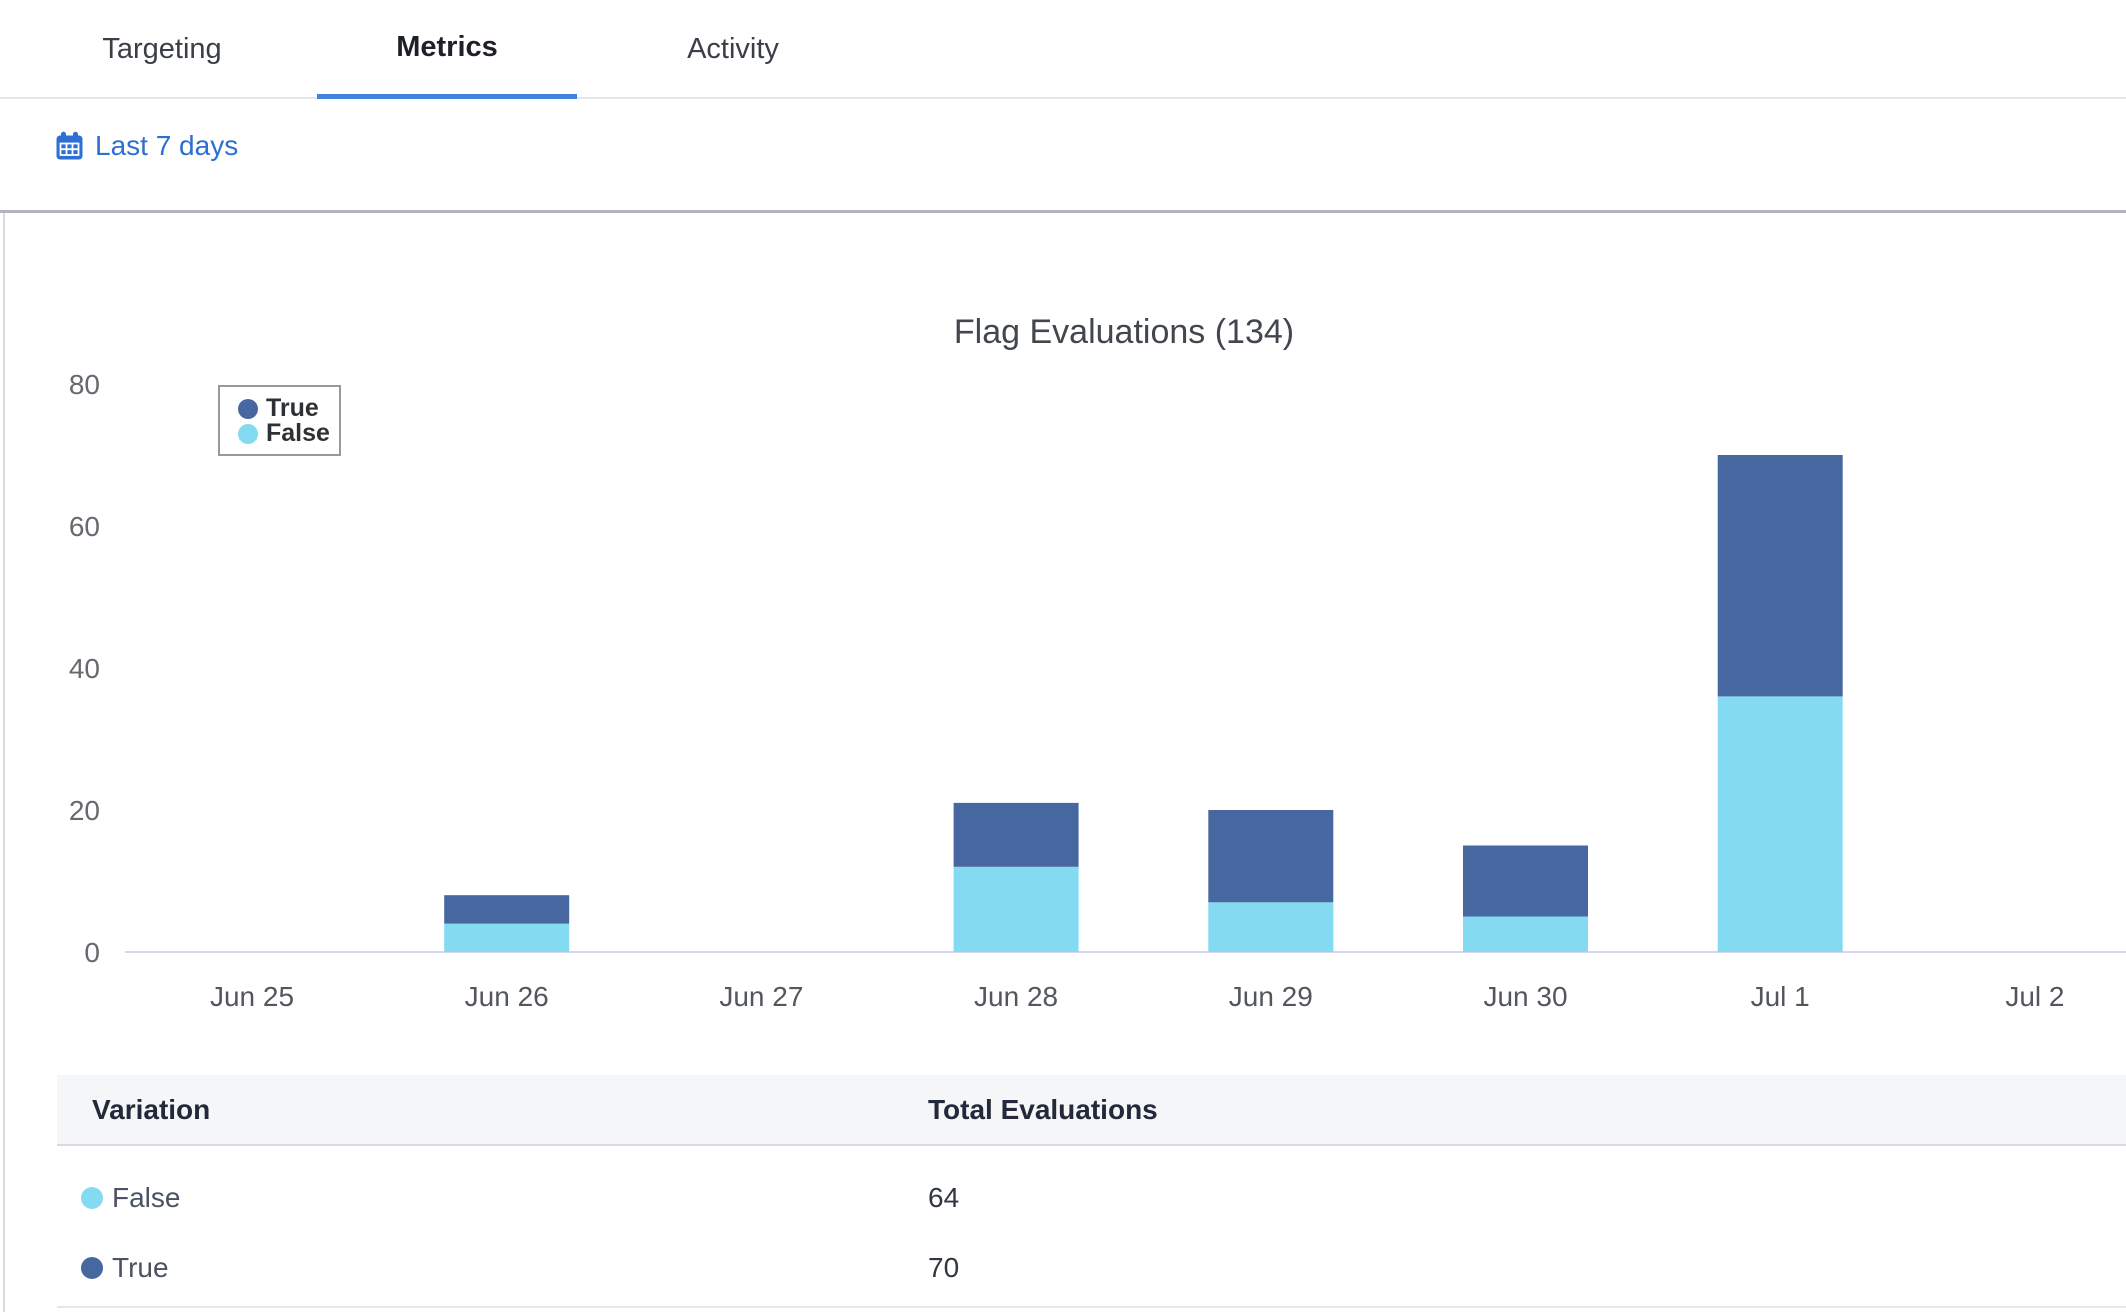 This screenshot has height=1312, width=2126. I want to click on variation-true-dot-icon, so click(92, 1268).